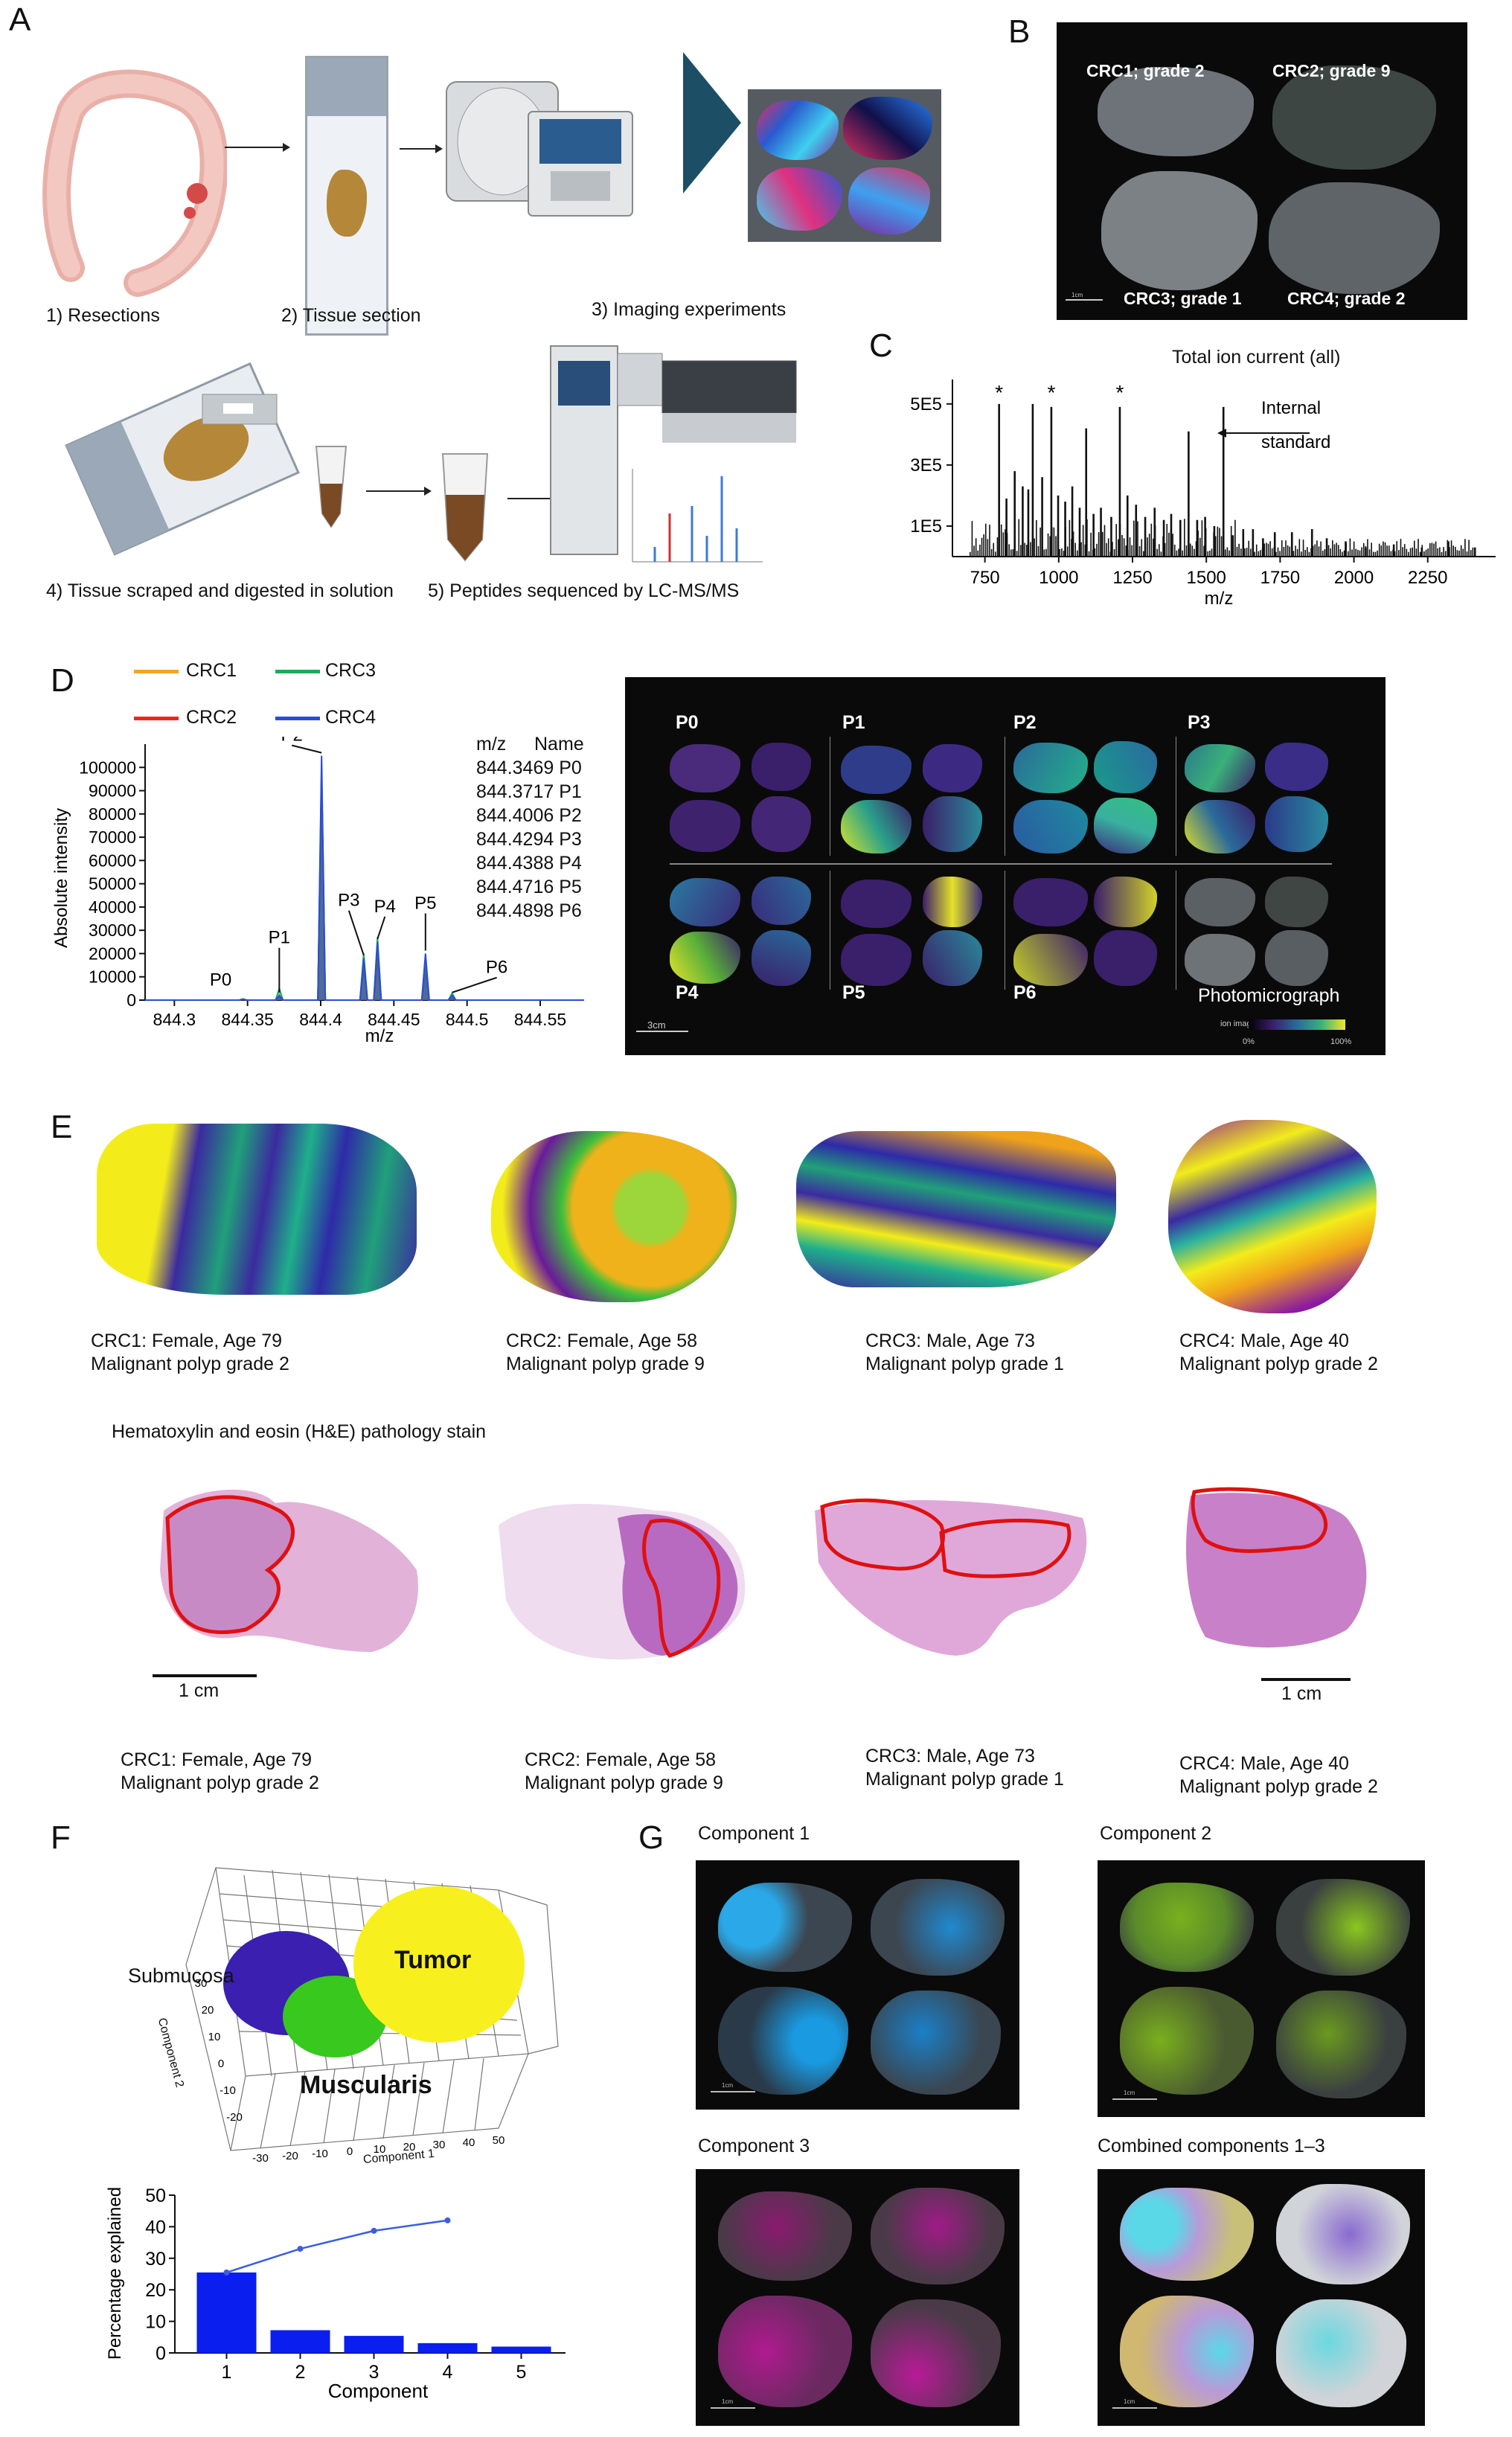 This screenshot has height=2437, width=1512. Describe the element at coordinates (155, 2259) in the screenshot. I see `y-tick-label: 30` at that location.